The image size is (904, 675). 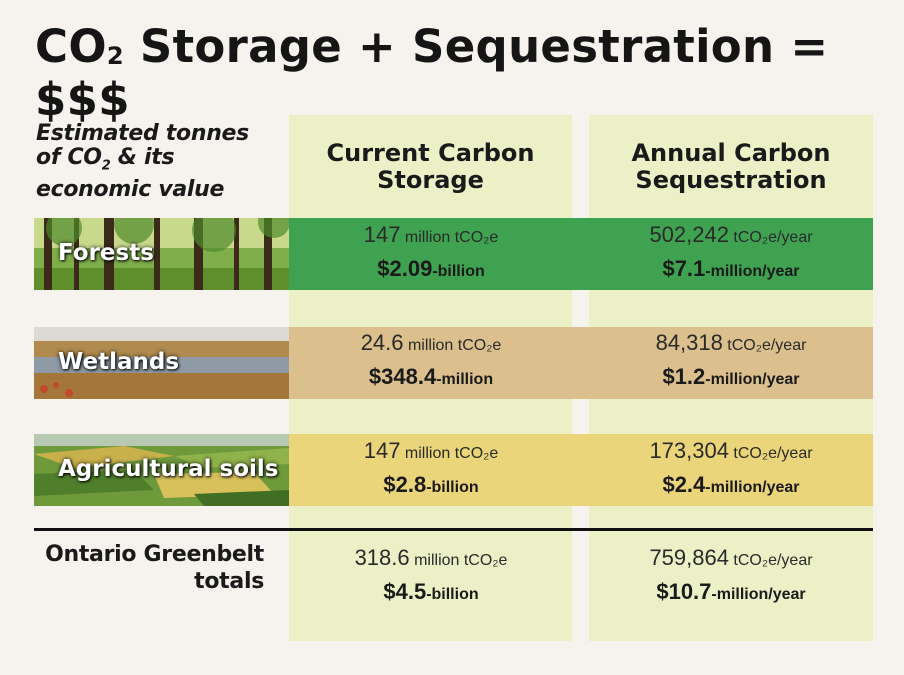 What do you see at coordinates (431, 467) in the screenshot?
I see `agricultural-soils-storage-cell: 147 million tCO₂e $2.8-billion` at bounding box center [431, 467].